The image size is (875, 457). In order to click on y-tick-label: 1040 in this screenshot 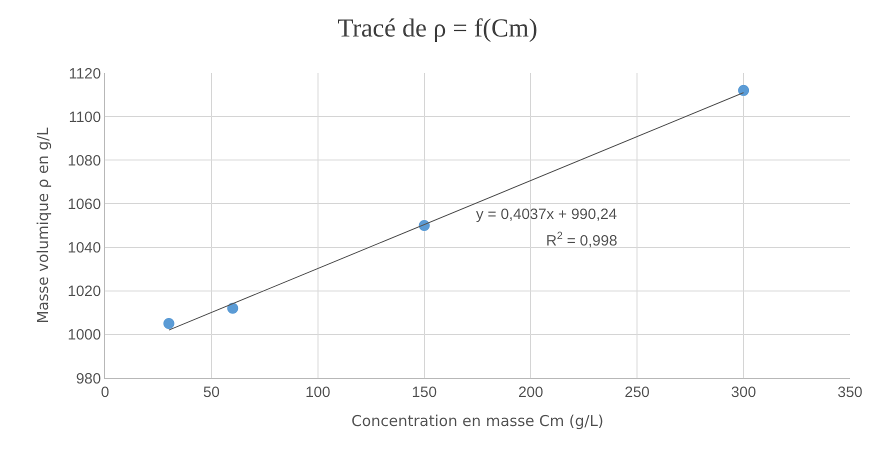, I will do `click(84, 248)`.